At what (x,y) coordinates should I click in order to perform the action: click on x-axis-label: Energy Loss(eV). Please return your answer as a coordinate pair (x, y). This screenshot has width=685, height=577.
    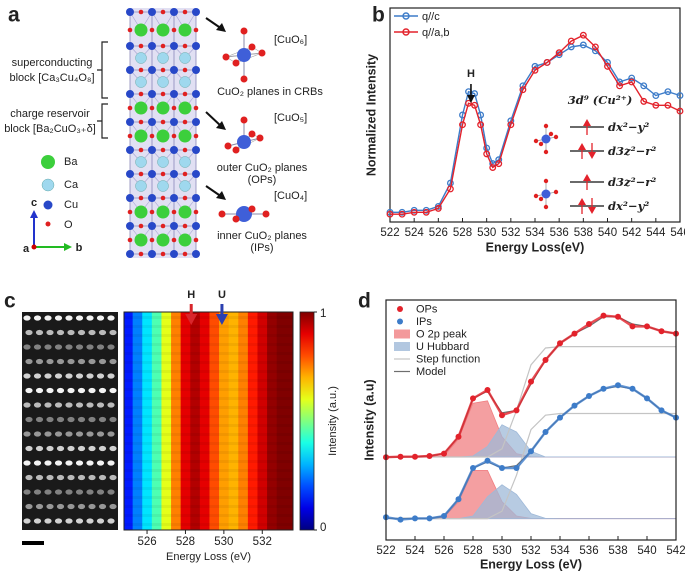
    Looking at the image, I should click on (535, 247).